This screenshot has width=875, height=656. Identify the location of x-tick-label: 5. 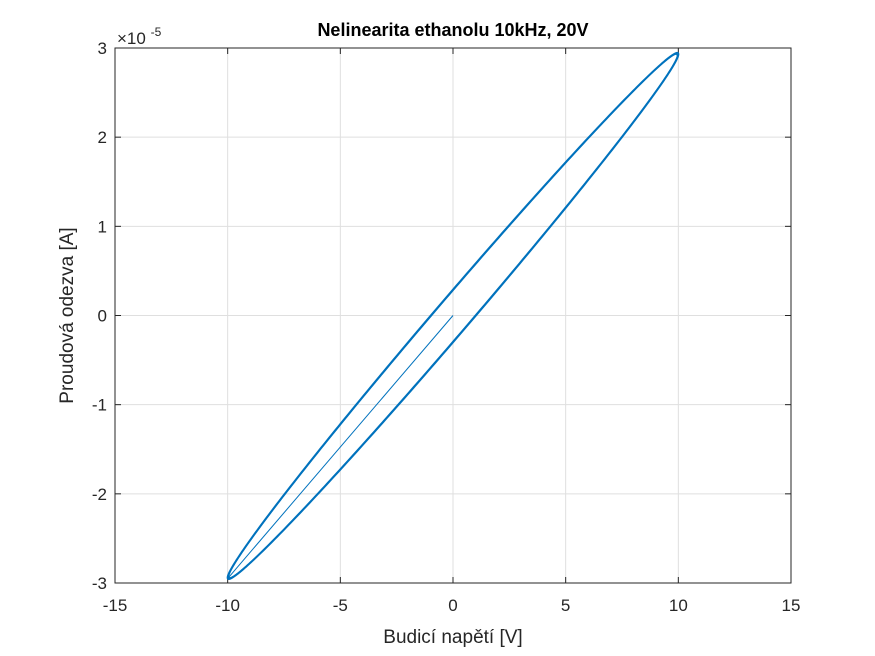
(565, 605).